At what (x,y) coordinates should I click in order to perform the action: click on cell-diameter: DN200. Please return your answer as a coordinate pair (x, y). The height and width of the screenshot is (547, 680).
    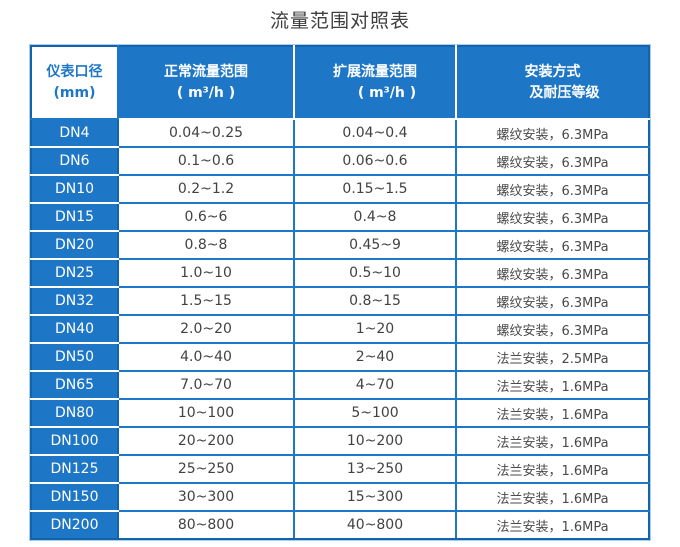
    Looking at the image, I should click on (74, 525).